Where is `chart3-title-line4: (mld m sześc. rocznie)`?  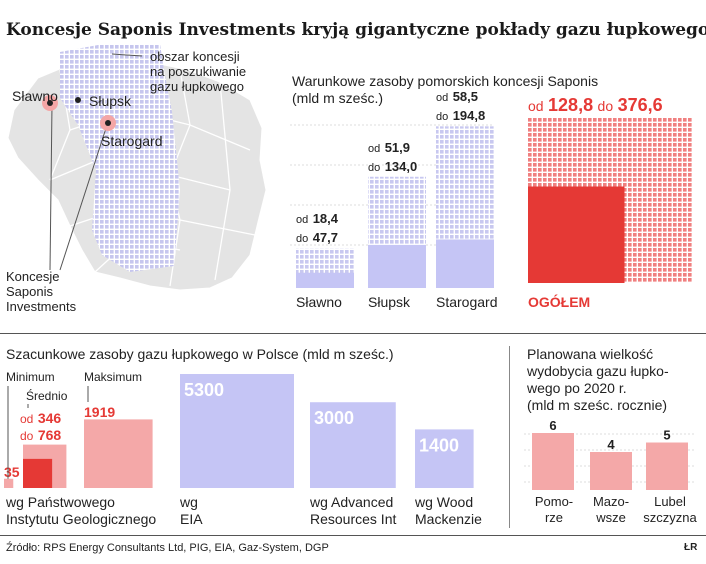 chart3-title-line4: (mld m sześc. rocznie) is located at coordinates (597, 405).